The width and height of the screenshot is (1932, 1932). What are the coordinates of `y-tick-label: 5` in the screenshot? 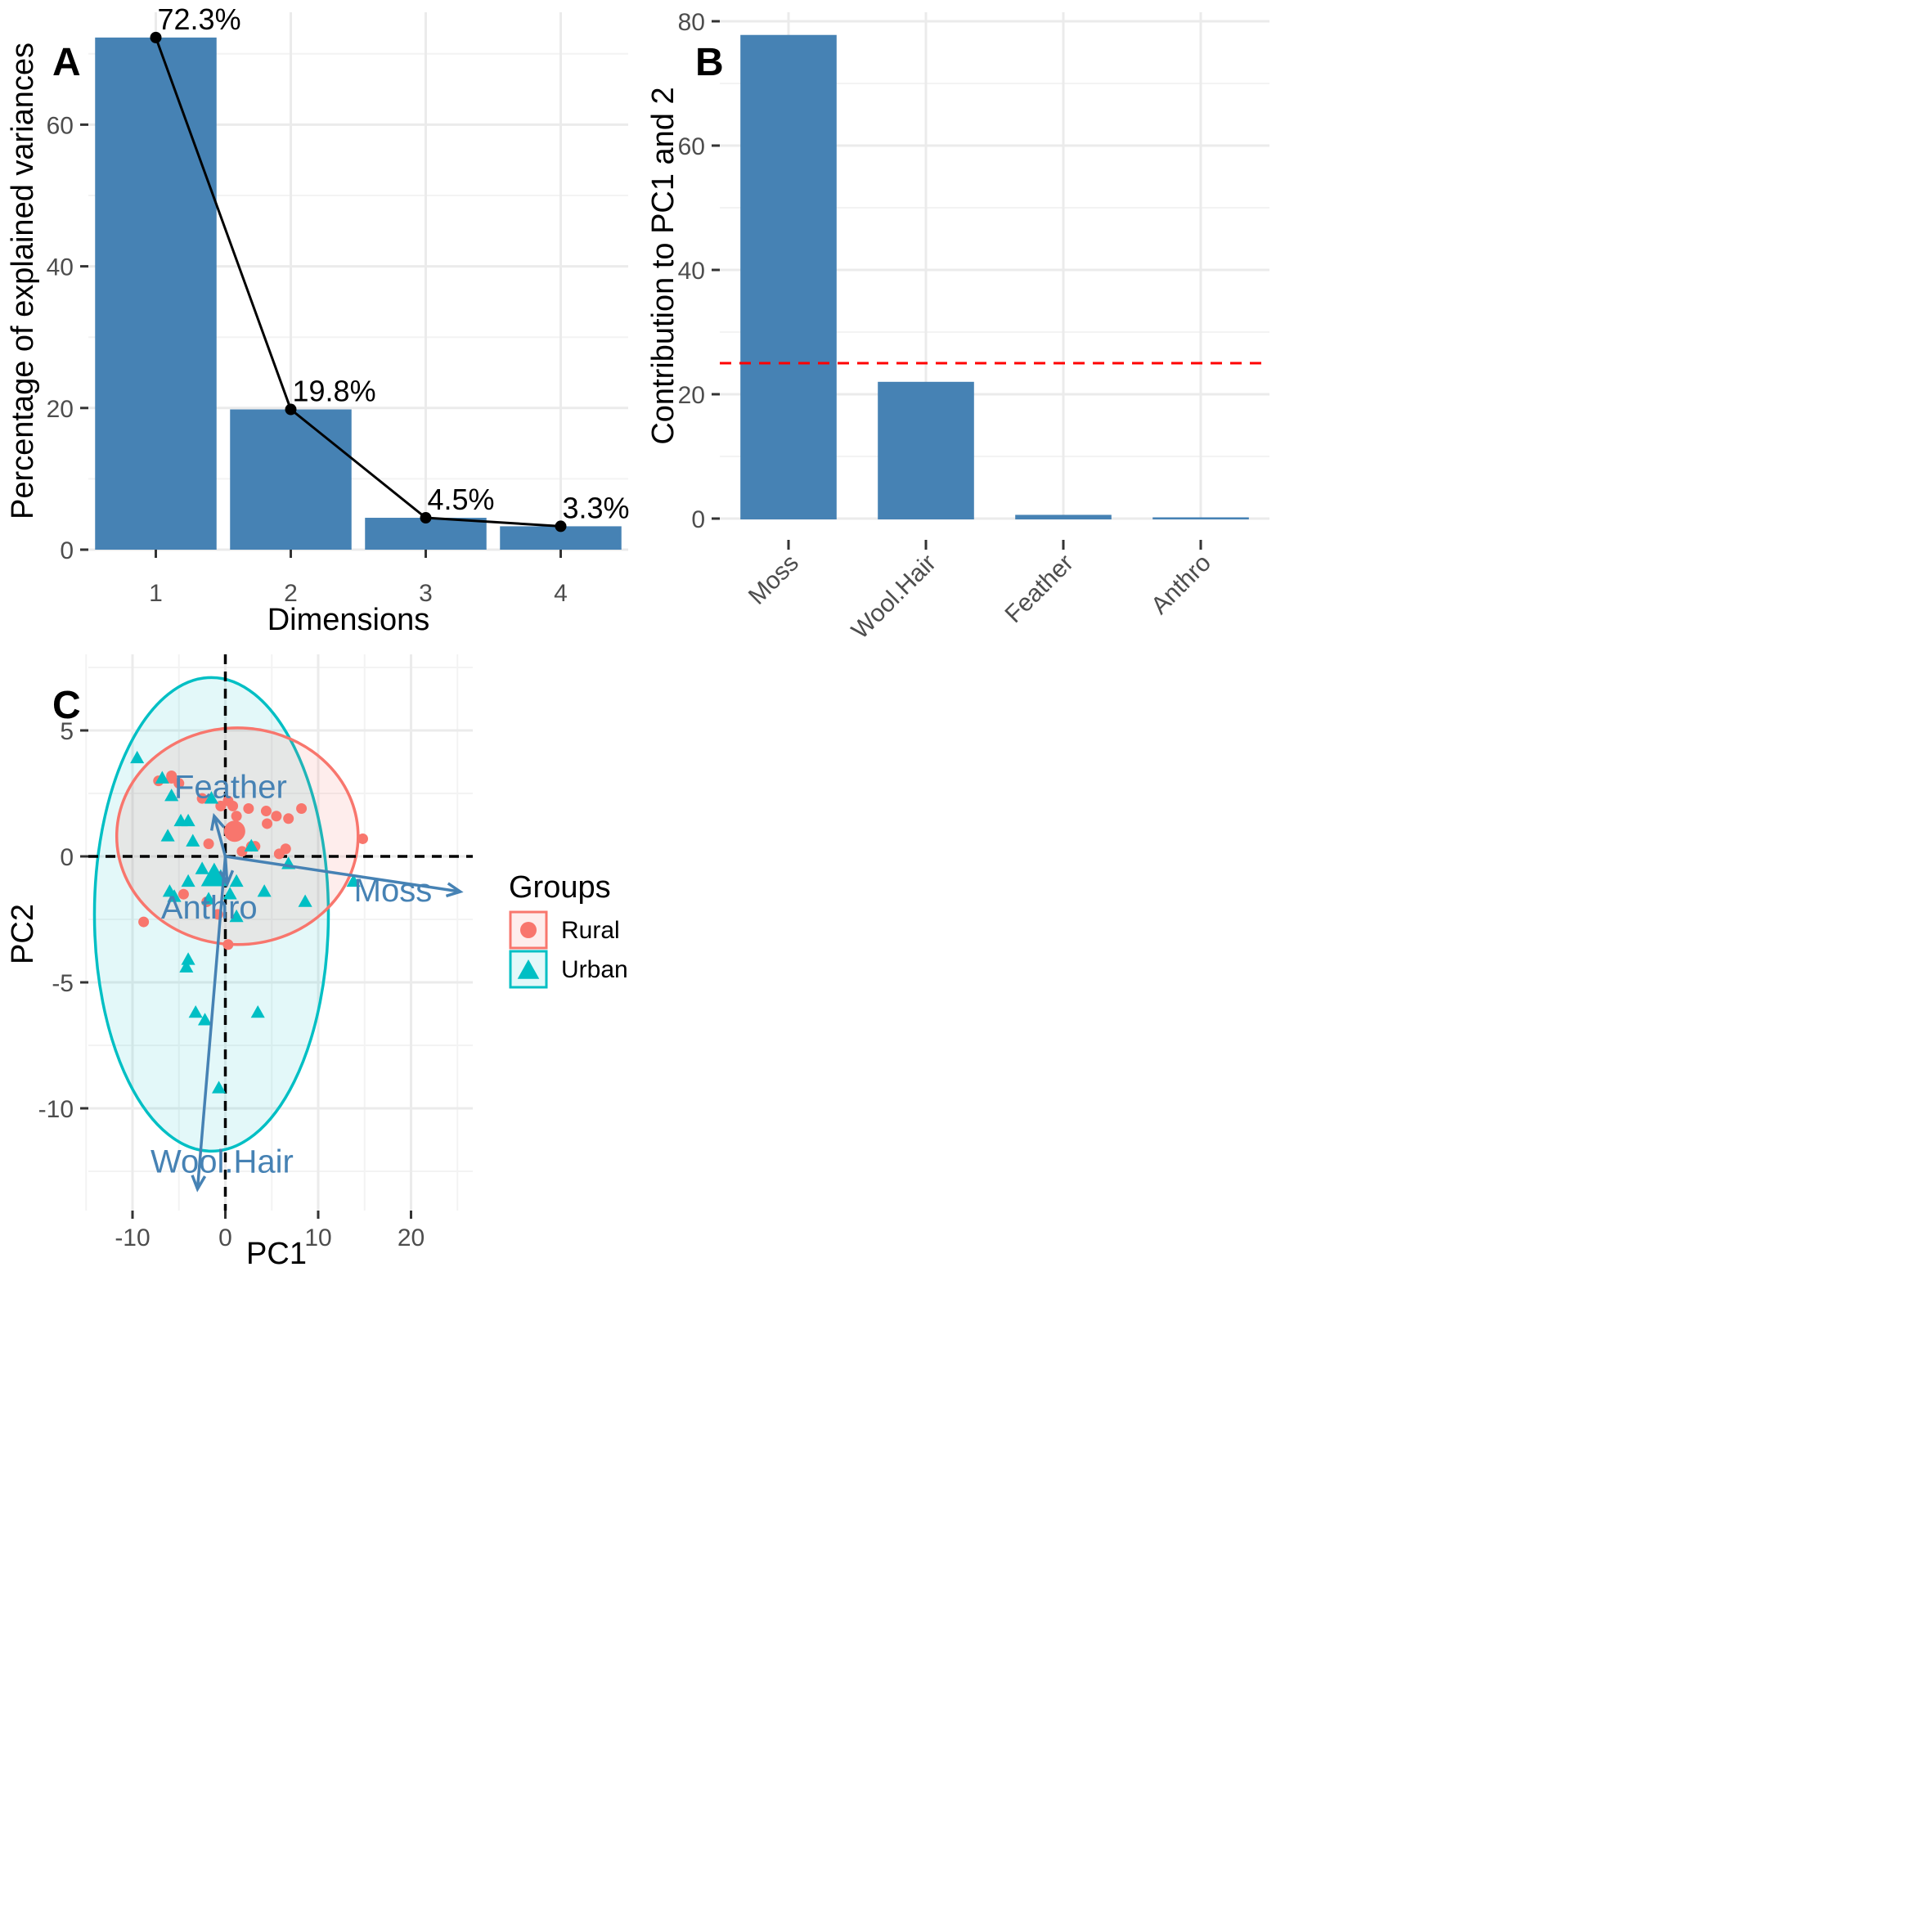 It's located at (67, 731).